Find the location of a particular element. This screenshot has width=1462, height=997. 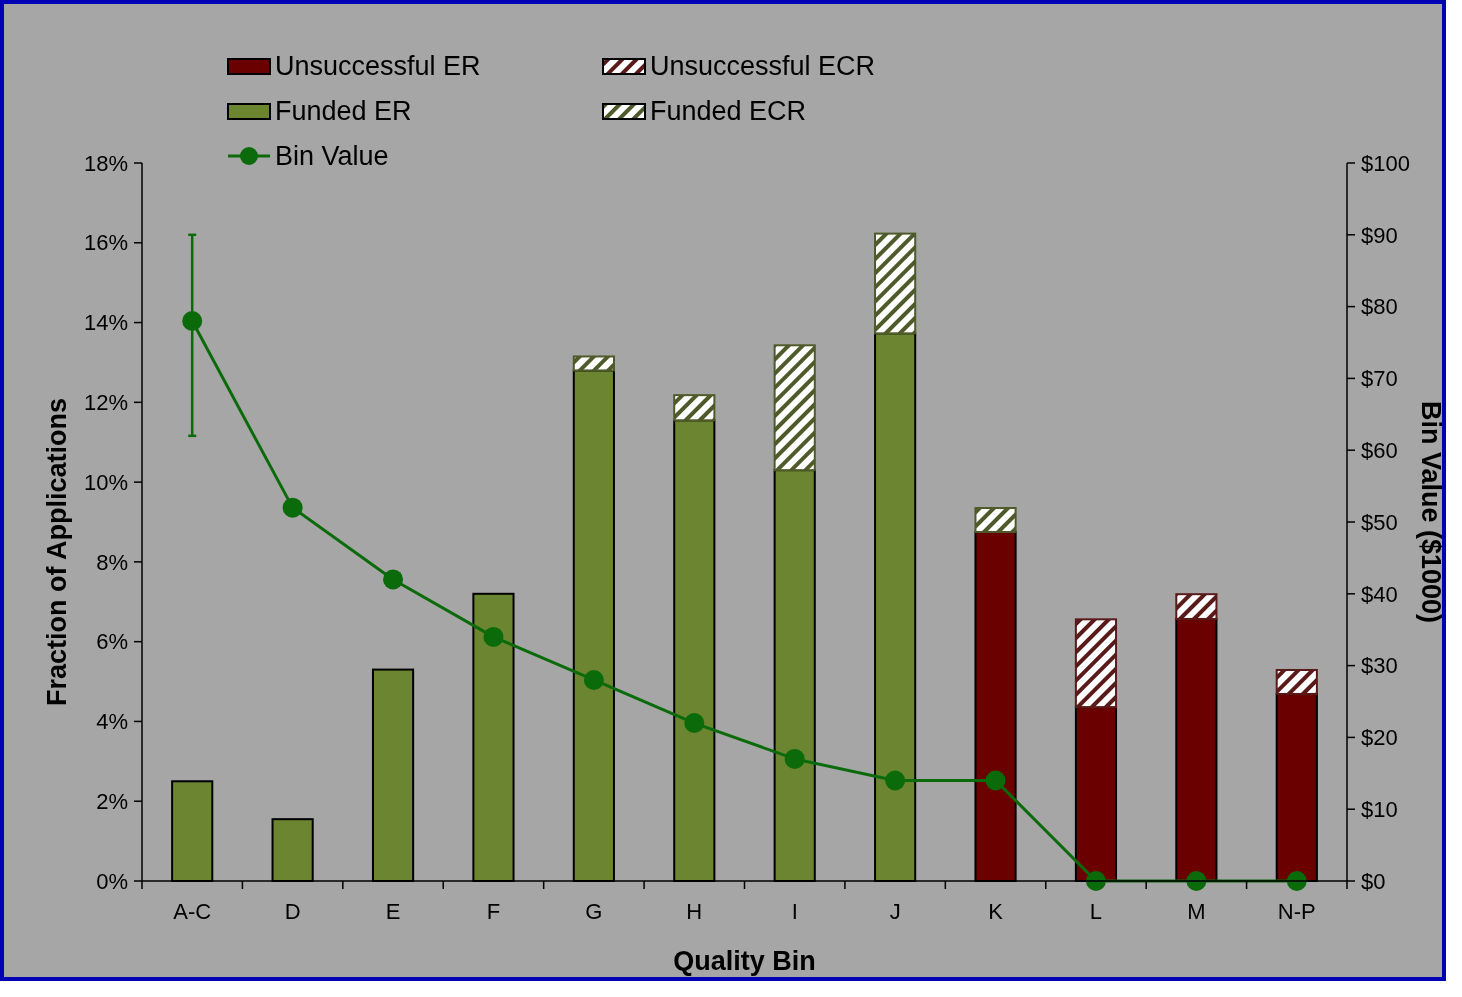

legend-label: Unsuccessful ER is located at coordinates (378, 66).